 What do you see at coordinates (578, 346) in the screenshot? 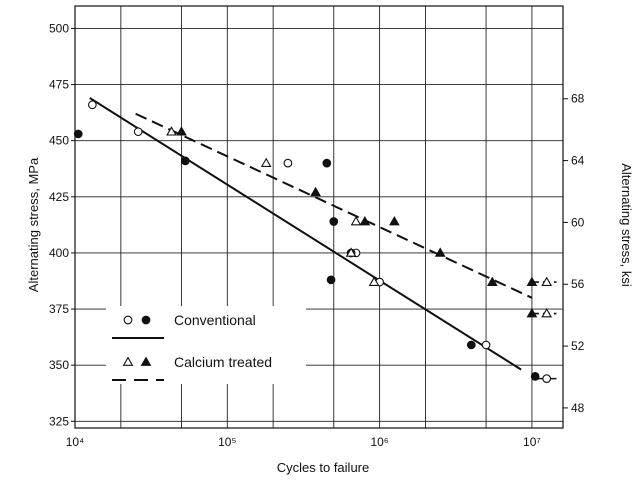
I see `y2-tick-label: 52` at bounding box center [578, 346].